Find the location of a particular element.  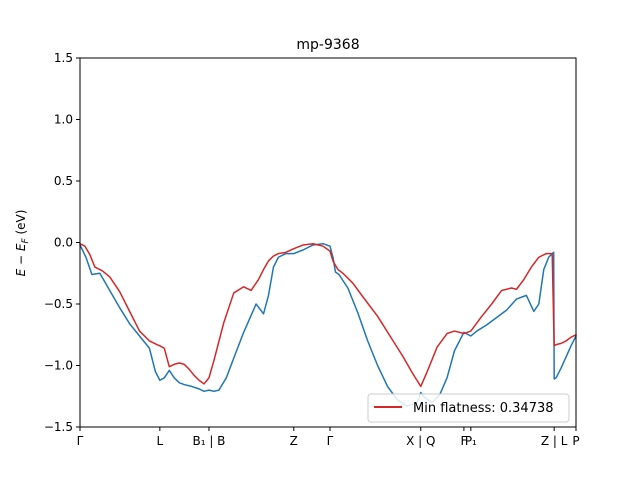

x-tick-label: P₁ is located at coordinates (471, 441).